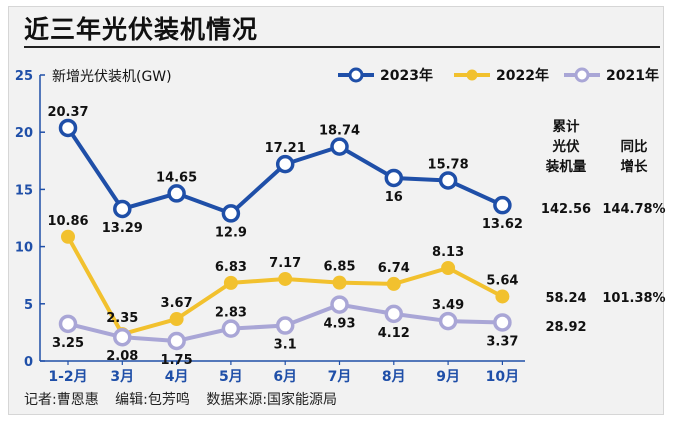 The image size is (673, 423). Describe the element at coordinates (67, 221) in the screenshot. I see `data-label: 10.86` at that location.